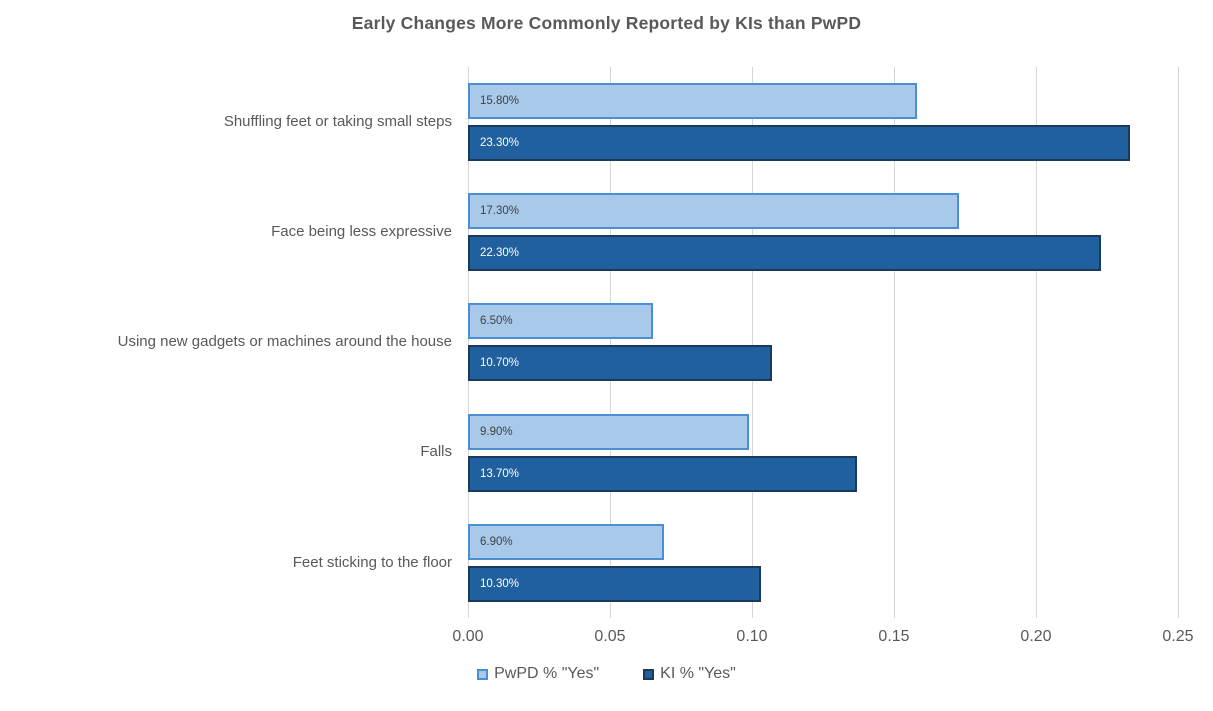  Describe the element at coordinates (823, 563) in the screenshot. I see `chart-row: 6.90% 10.30%` at that location.